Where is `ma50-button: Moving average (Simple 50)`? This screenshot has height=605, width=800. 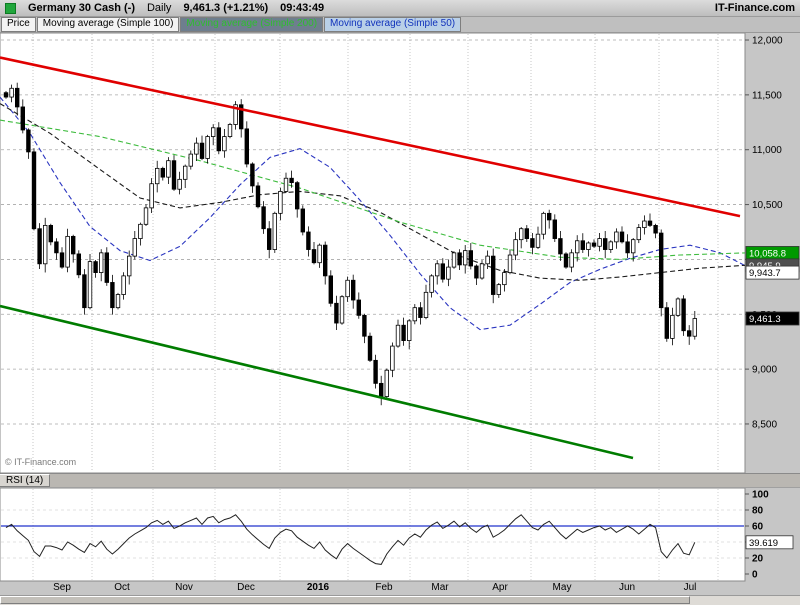 ma50-button: Moving average (Simple 50) is located at coordinates (393, 24).